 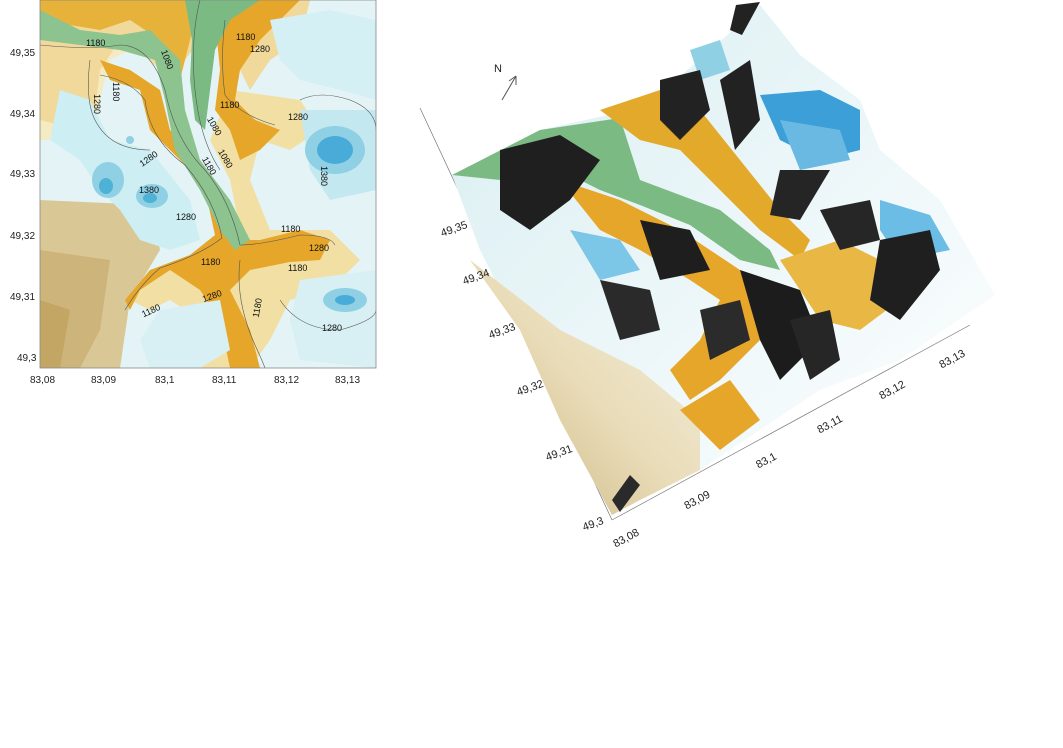 What do you see at coordinates (505, 82) in the screenshot?
I see `north-arrow-icon: N` at bounding box center [505, 82].